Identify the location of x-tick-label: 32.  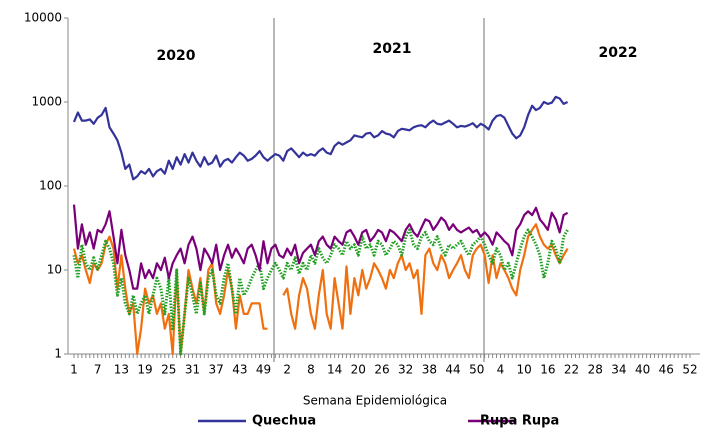
(405, 370).